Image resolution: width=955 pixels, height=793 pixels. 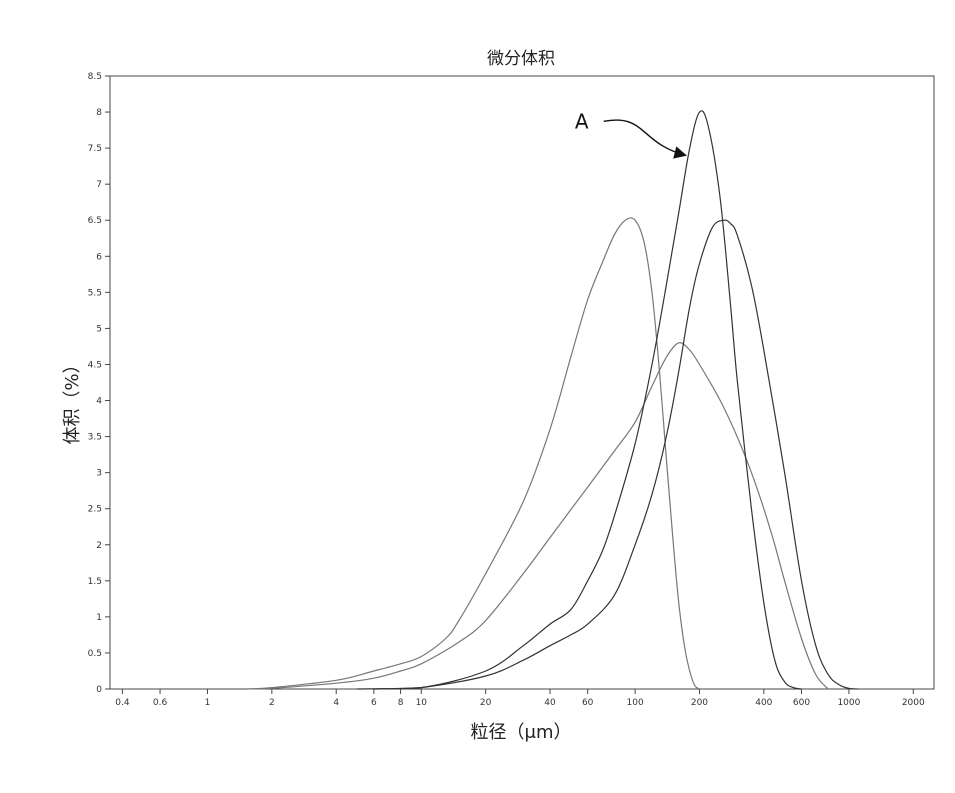 What do you see at coordinates (374, 703) in the screenshot?
I see `x-tick-label: 6` at bounding box center [374, 703].